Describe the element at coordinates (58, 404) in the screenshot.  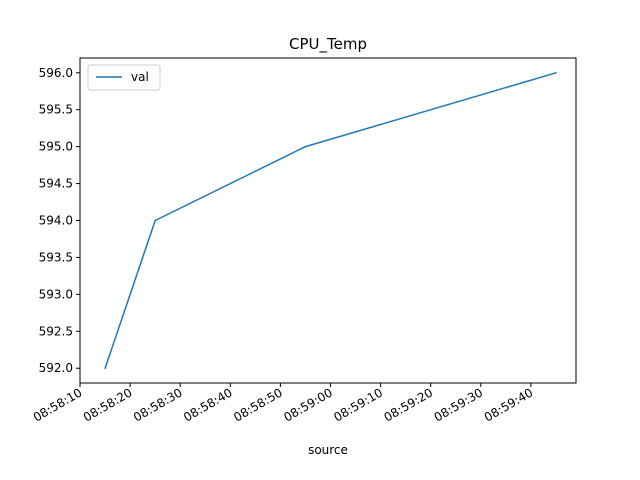
I see `x-tick-label: 08:58:10` at that location.